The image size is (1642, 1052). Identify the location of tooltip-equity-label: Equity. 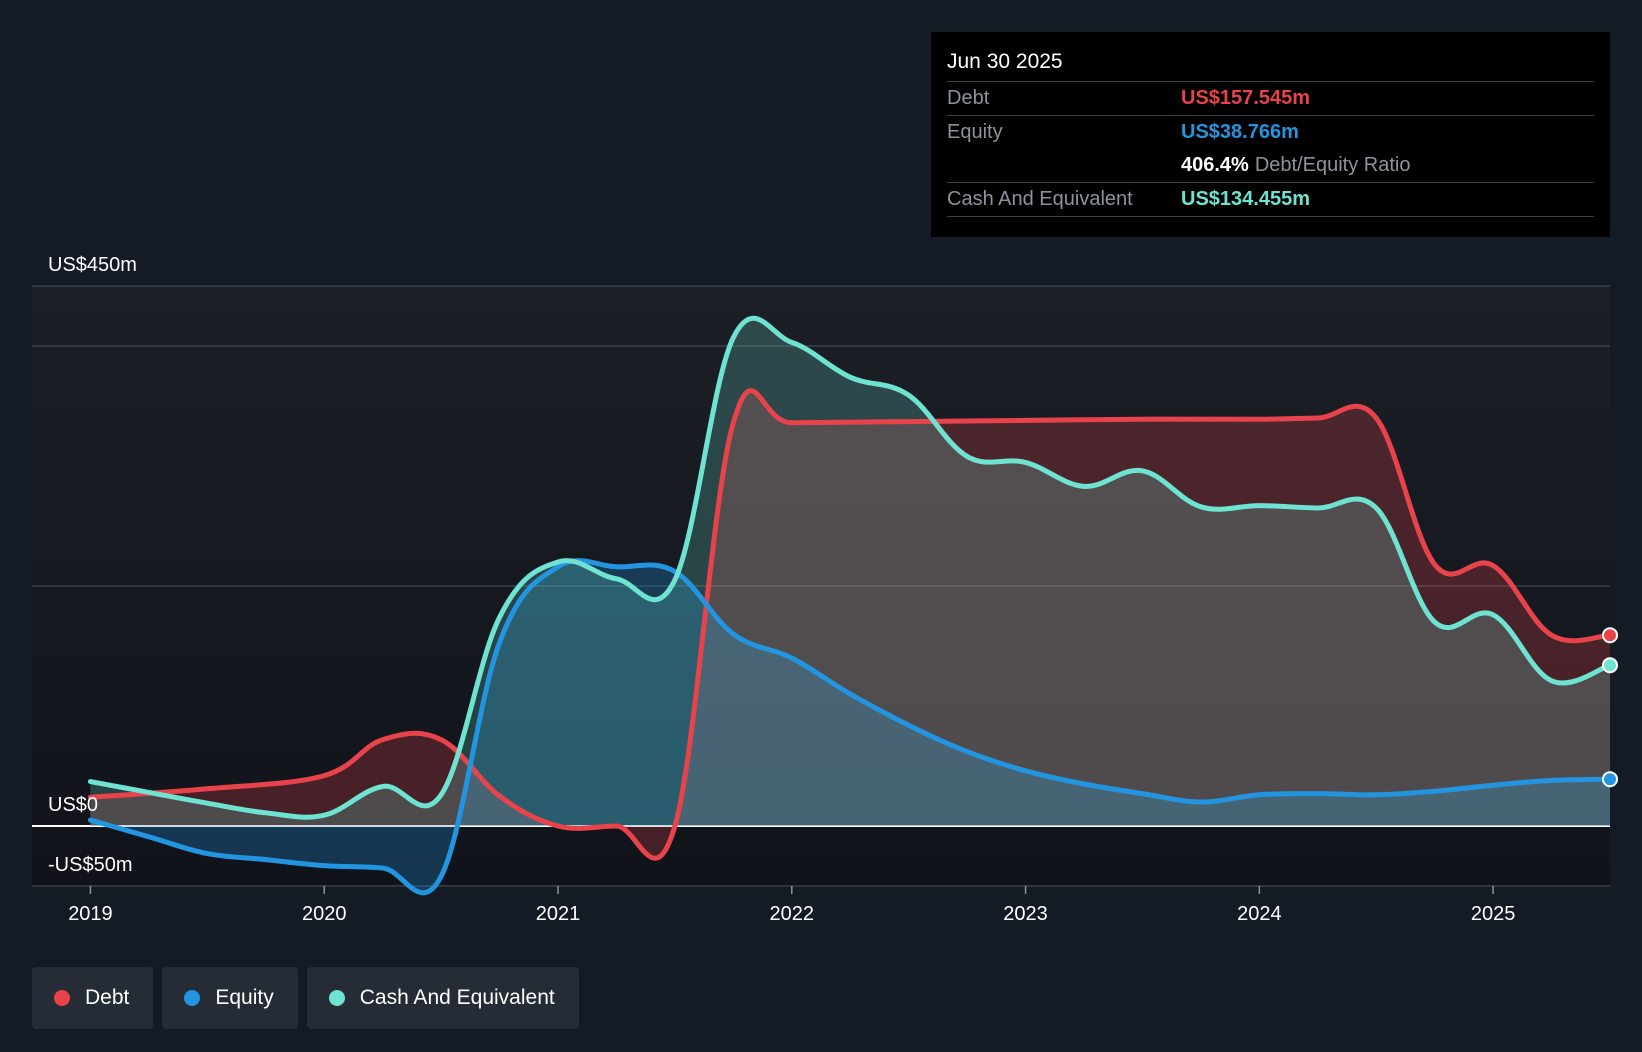
(975, 132).